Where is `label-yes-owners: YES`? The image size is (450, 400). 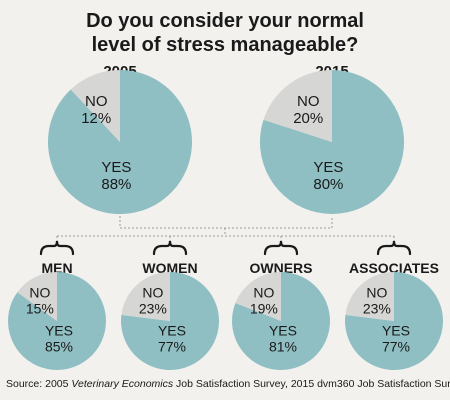
label-yes-owners: YES is located at coordinates (283, 331).